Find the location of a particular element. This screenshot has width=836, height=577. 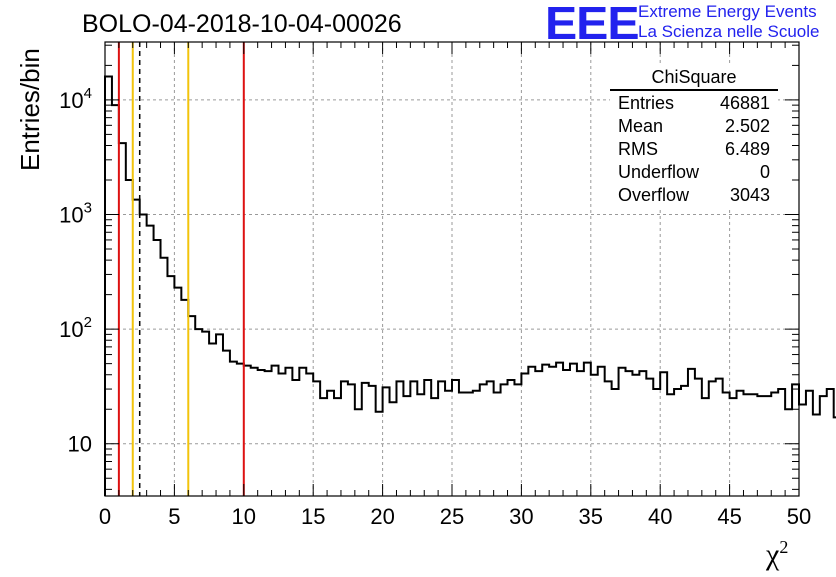

stats-title-rule is located at coordinates (694, 90).